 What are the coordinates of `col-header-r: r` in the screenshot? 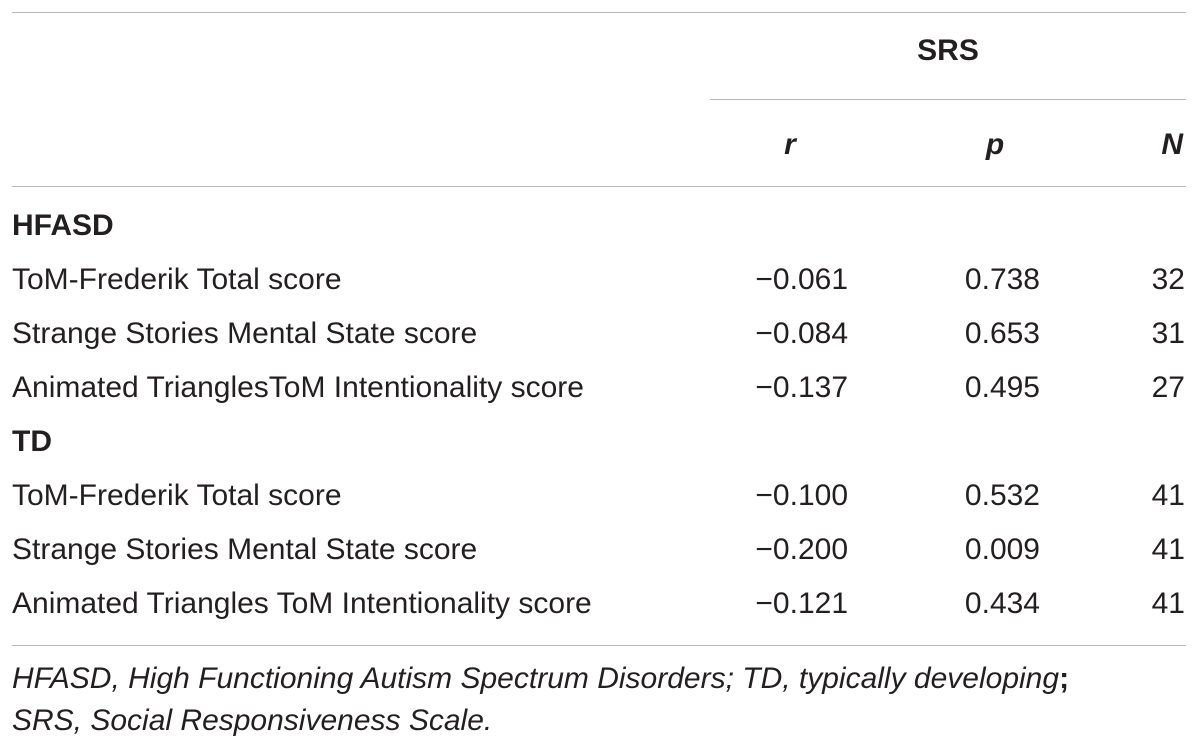 It's located at (790, 144).